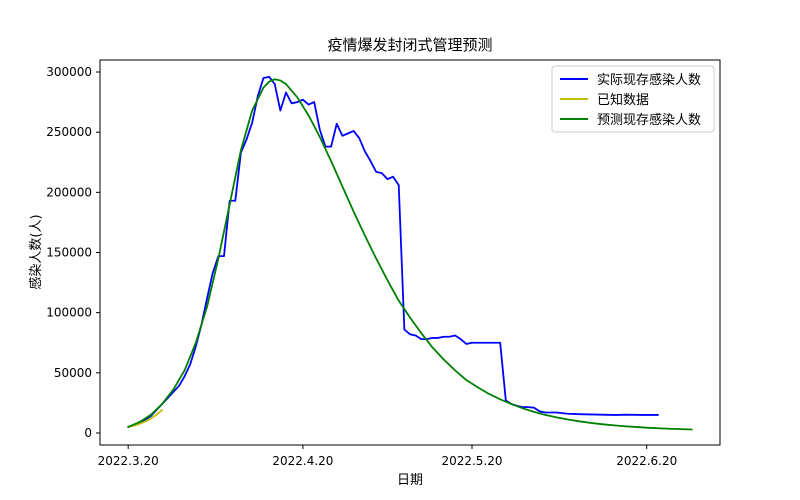 This screenshot has height=500, width=800. Describe the element at coordinates (69, 313) in the screenshot. I see `y-tick-label-2: 100000` at that location.